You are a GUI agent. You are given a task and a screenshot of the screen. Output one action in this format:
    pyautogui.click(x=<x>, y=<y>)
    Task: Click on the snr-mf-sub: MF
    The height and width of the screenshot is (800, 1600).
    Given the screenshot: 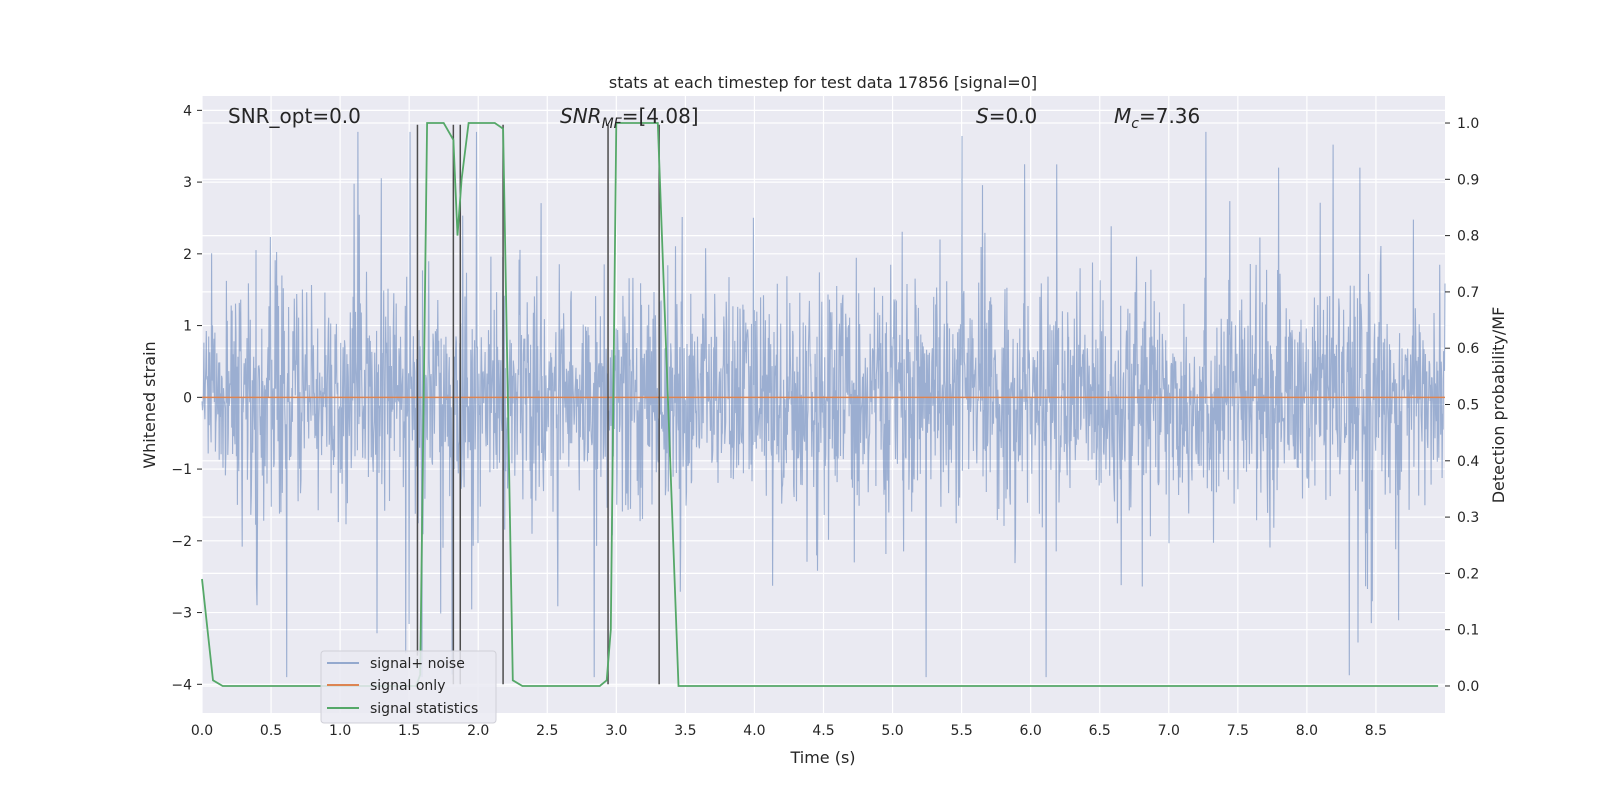 What is the action you would take?
    pyautogui.click(x=612, y=124)
    